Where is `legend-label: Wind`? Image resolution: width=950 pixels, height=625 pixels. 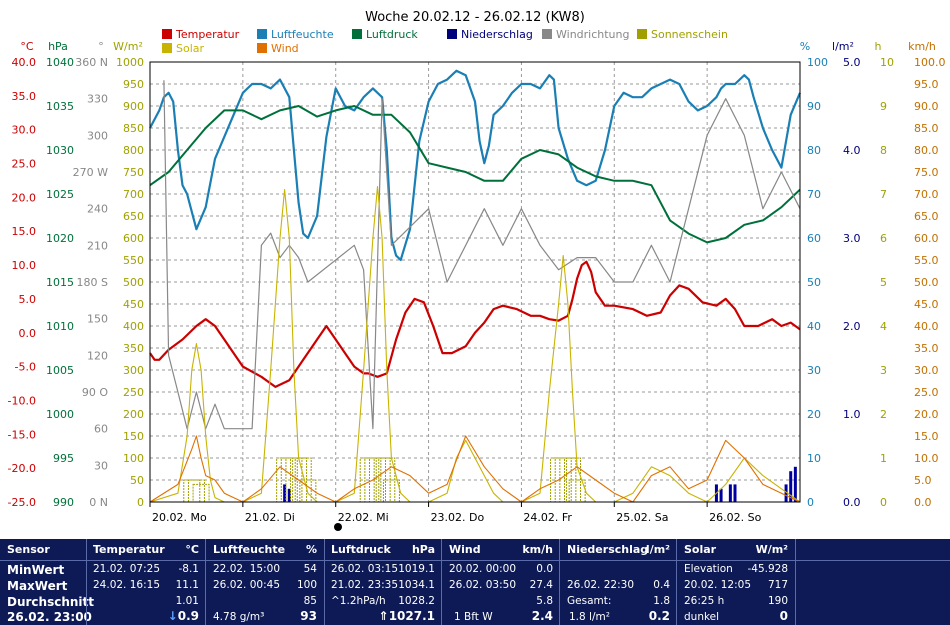 legend-label: Wind is located at coordinates (285, 48).